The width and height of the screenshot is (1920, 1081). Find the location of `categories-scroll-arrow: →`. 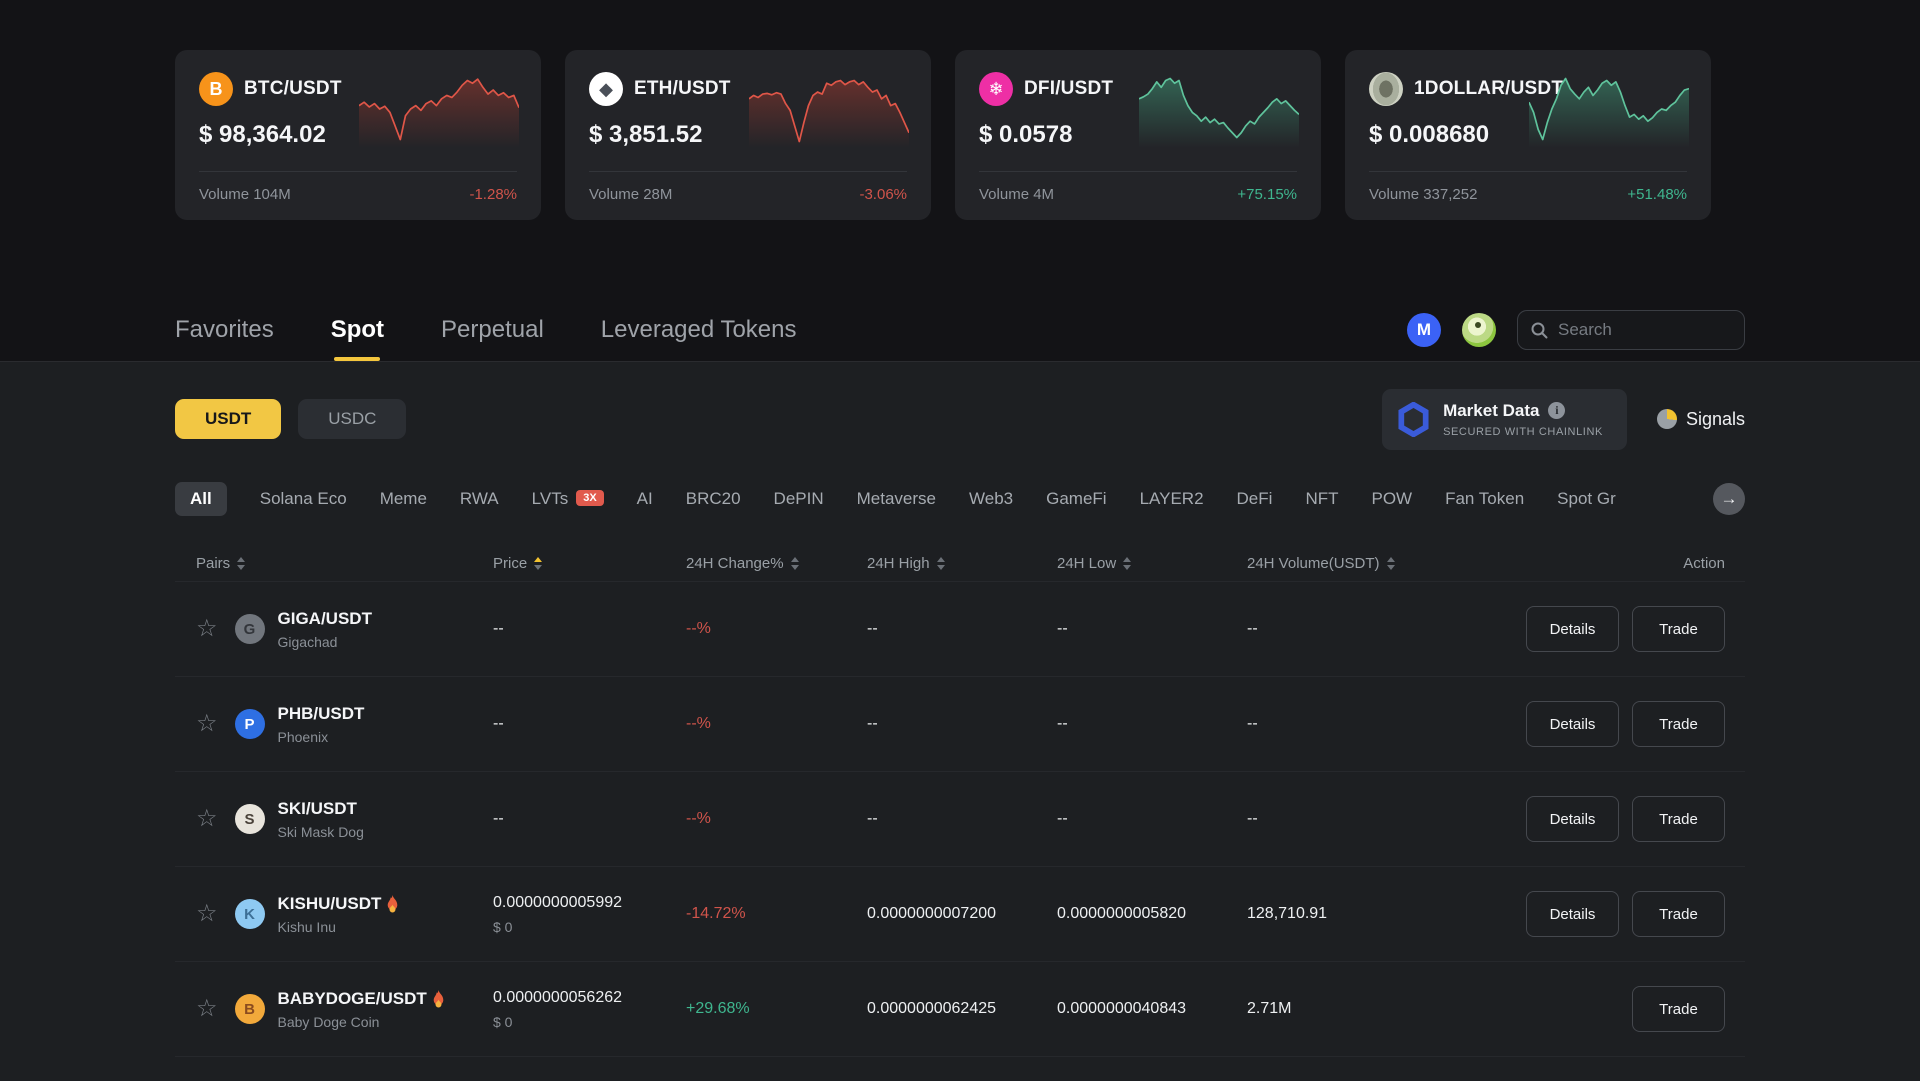

categories-scroll-arrow: → is located at coordinates (1729, 499).